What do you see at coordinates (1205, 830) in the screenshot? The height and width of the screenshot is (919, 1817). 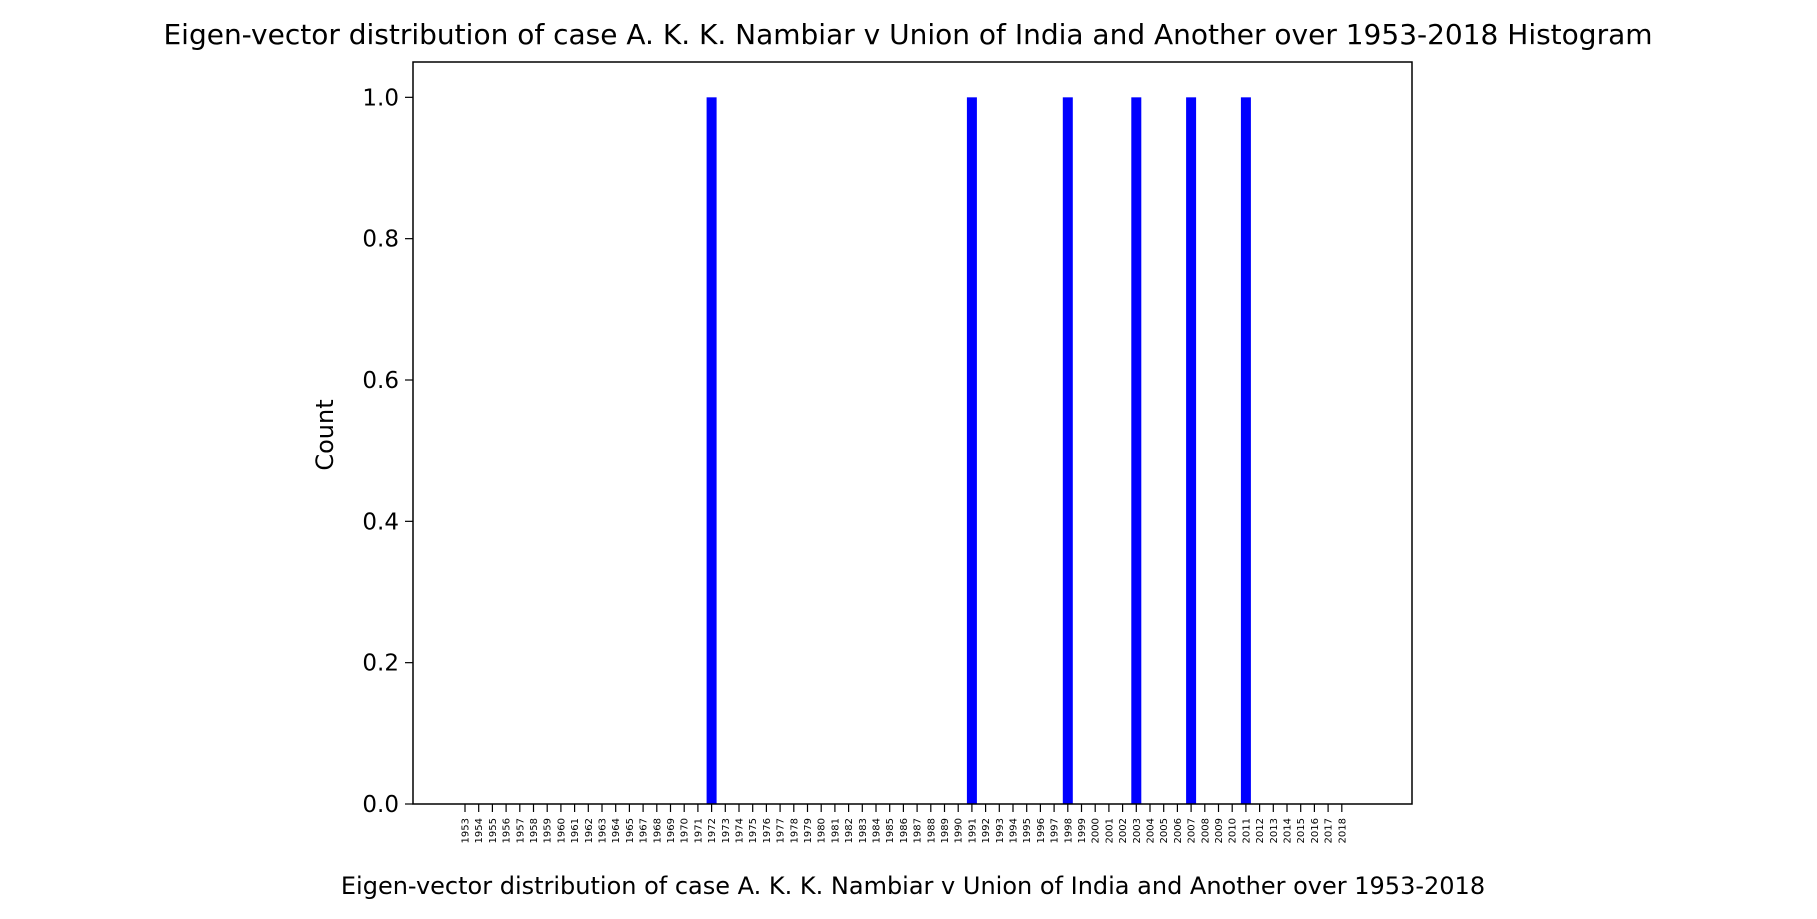 I see `x-tick-label-2008: 2008` at bounding box center [1205, 830].